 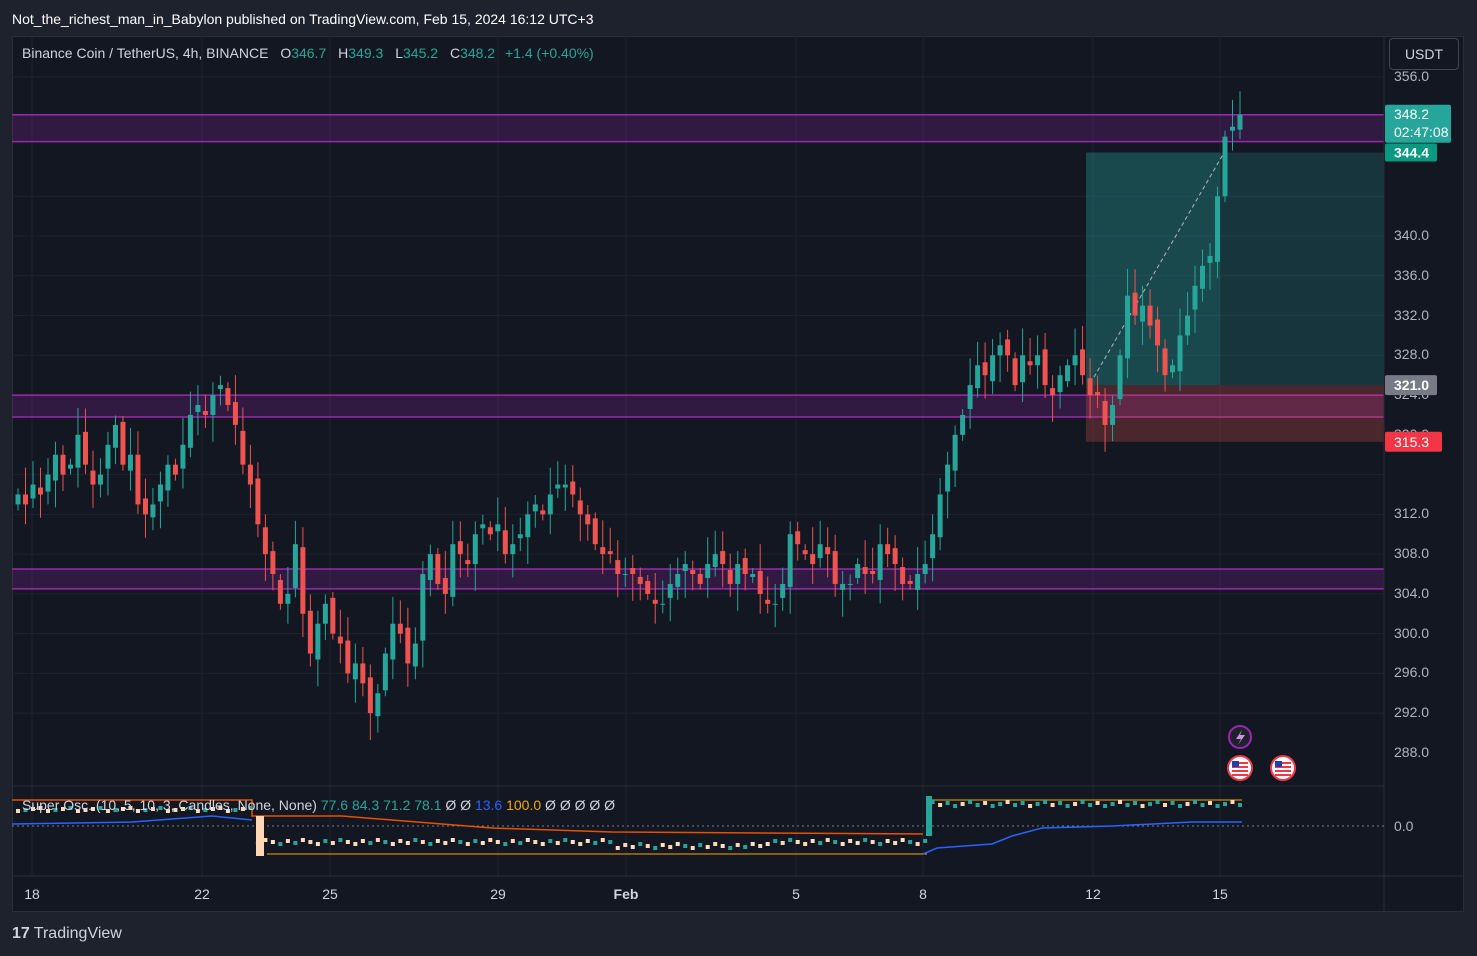 I want to click on long-position-target-area, so click(x=1235, y=269).